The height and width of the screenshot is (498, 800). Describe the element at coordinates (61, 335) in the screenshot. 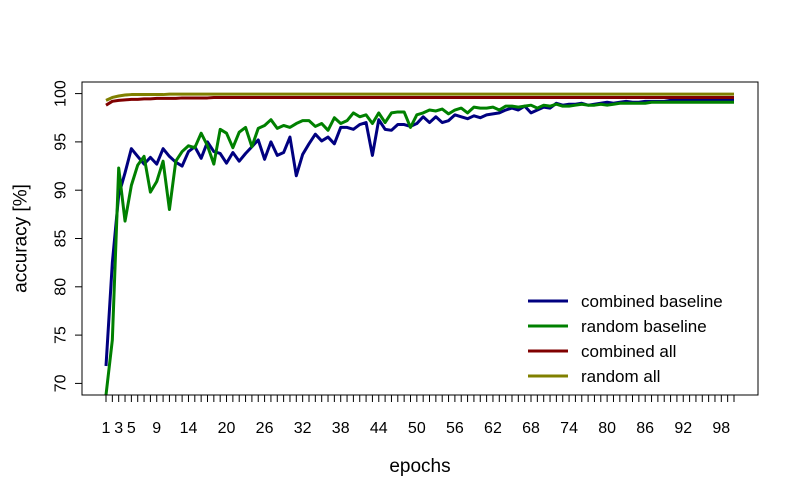

I see `y-tick-label: 75` at that location.